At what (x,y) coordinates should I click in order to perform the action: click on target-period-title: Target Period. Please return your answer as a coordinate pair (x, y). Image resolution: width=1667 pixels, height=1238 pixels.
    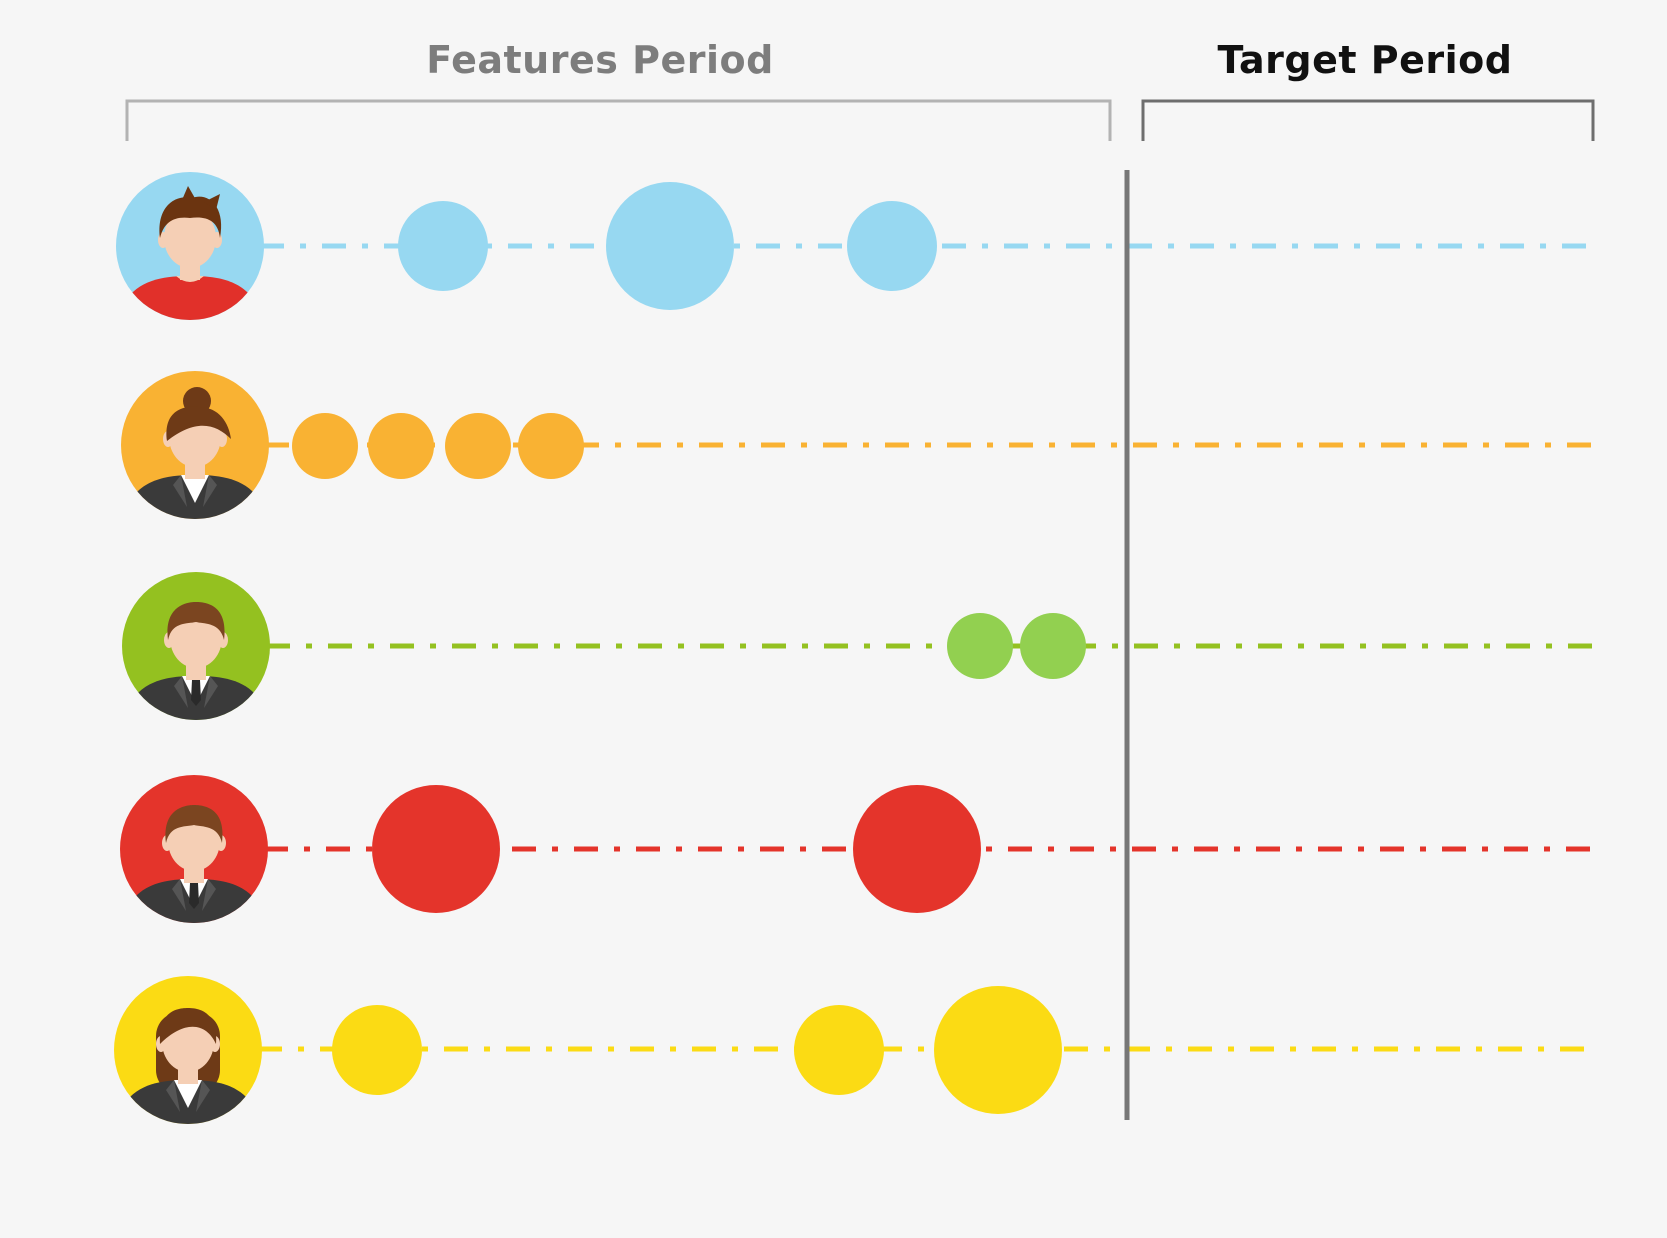
    Looking at the image, I should click on (1365, 60).